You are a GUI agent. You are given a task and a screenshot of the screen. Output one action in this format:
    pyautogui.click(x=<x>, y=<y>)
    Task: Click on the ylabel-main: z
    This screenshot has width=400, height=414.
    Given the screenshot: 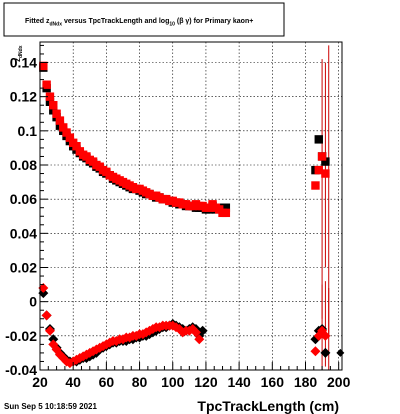 What is the action you would take?
    pyautogui.click(x=17, y=60)
    